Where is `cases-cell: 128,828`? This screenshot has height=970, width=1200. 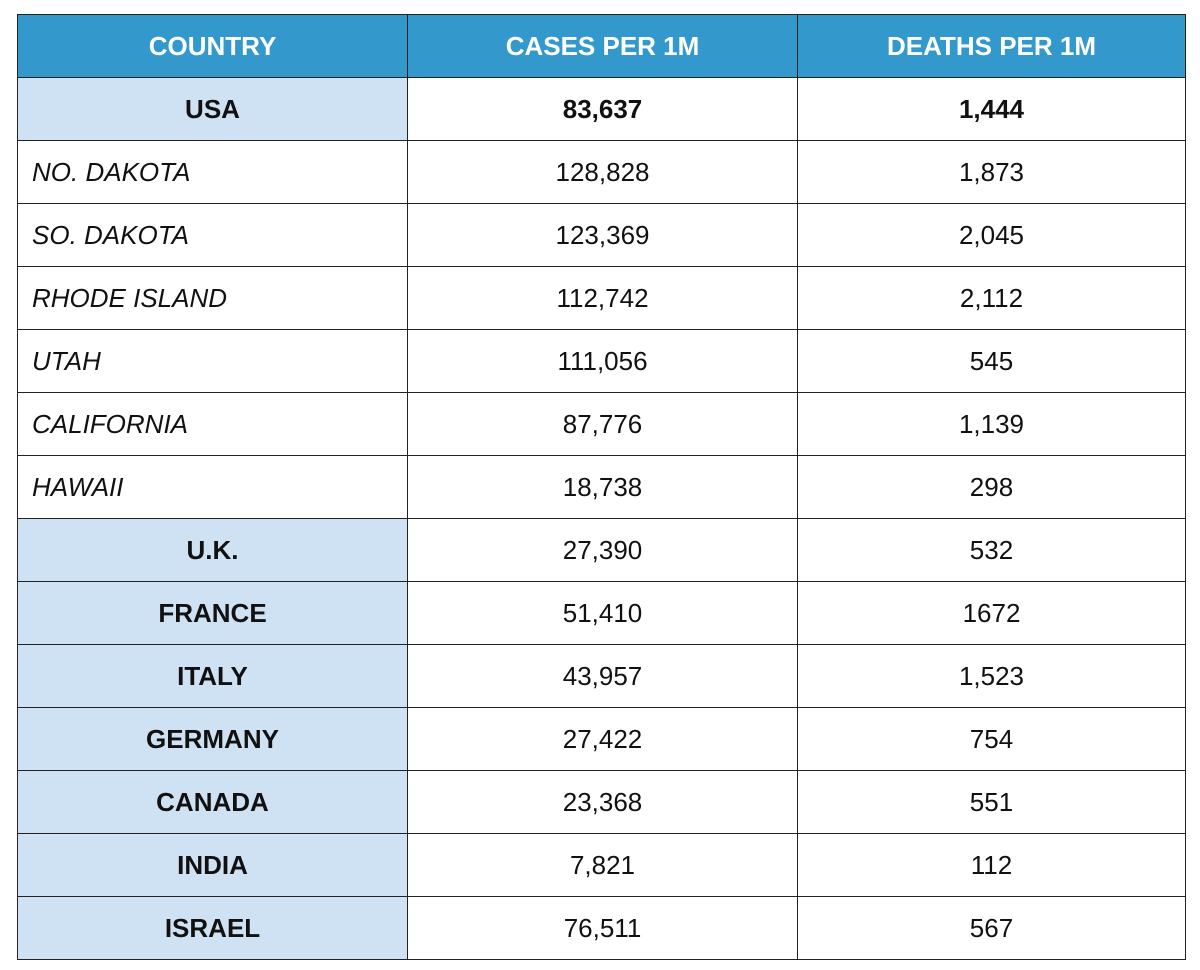 cases-cell: 128,828 is located at coordinates (602, 172).